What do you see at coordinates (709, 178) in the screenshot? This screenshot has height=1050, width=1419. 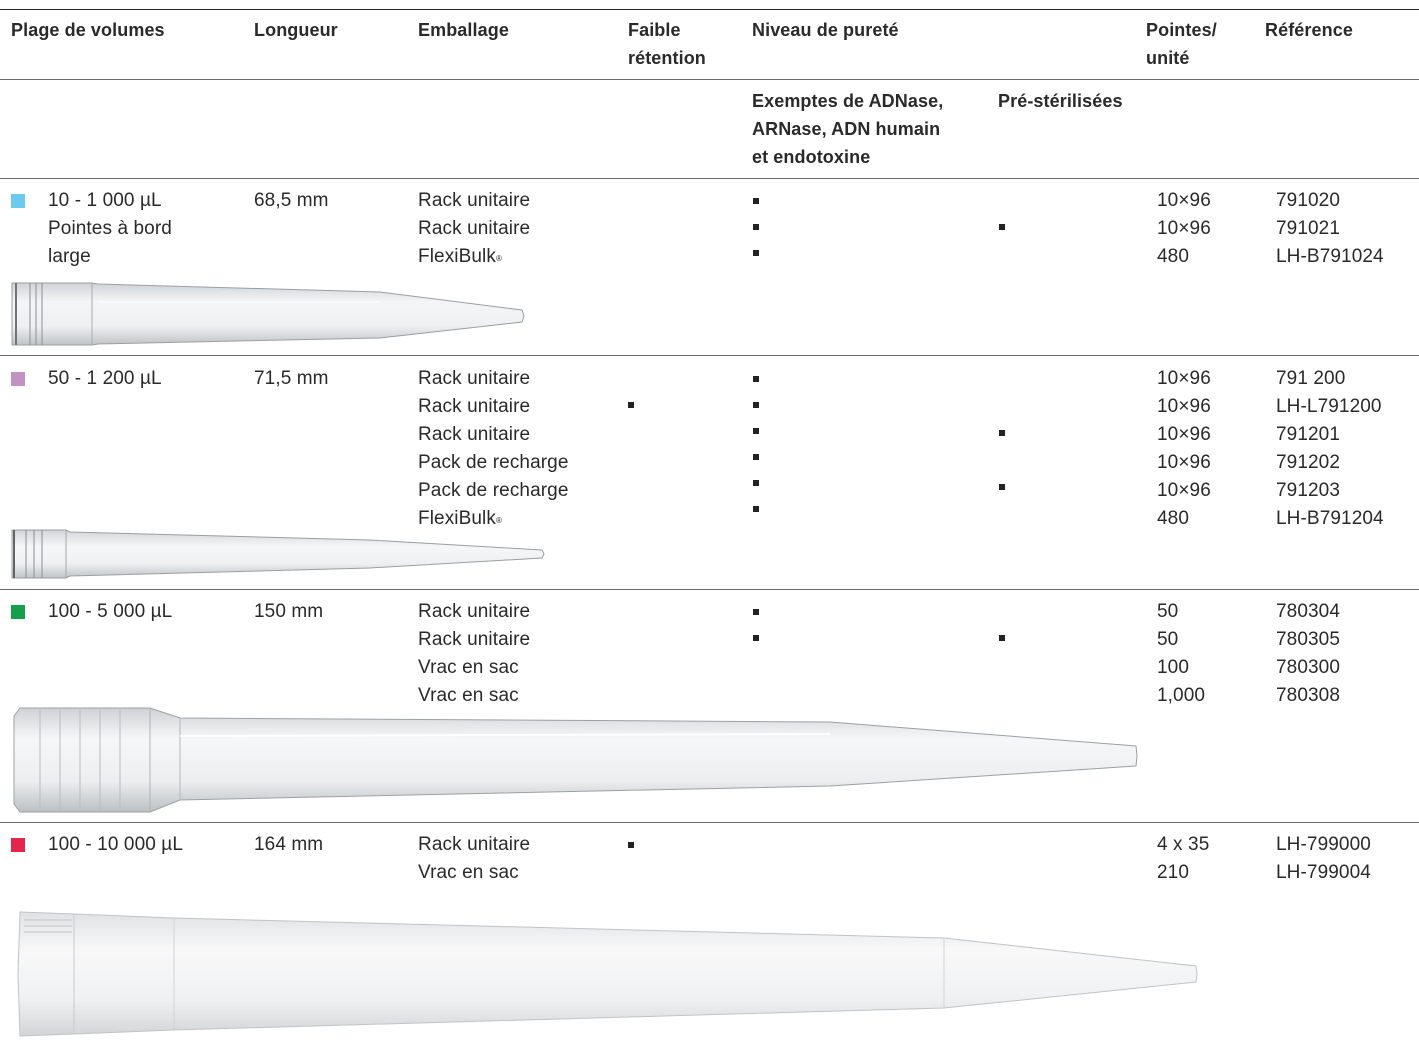 I see `subheader-rule` at bounding box center [709, 178].